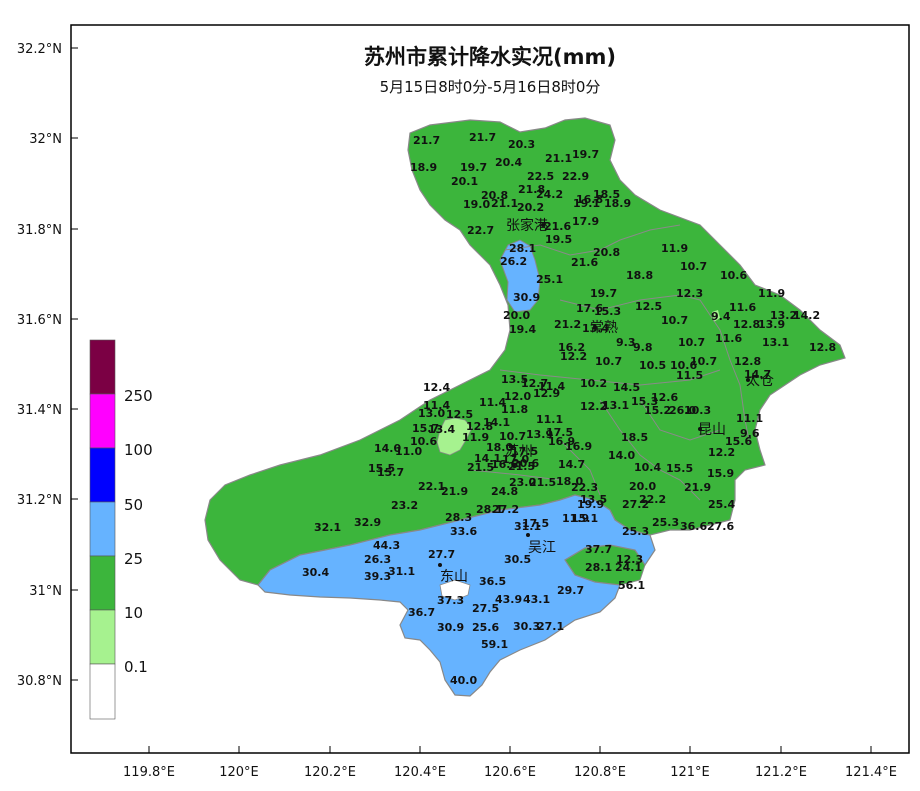 This screenshot has height=791, width=920. What do you see at coordinates (450, 600) in the screenshot?
I see `station-value: 37.3` at bounding box center [450, 600].